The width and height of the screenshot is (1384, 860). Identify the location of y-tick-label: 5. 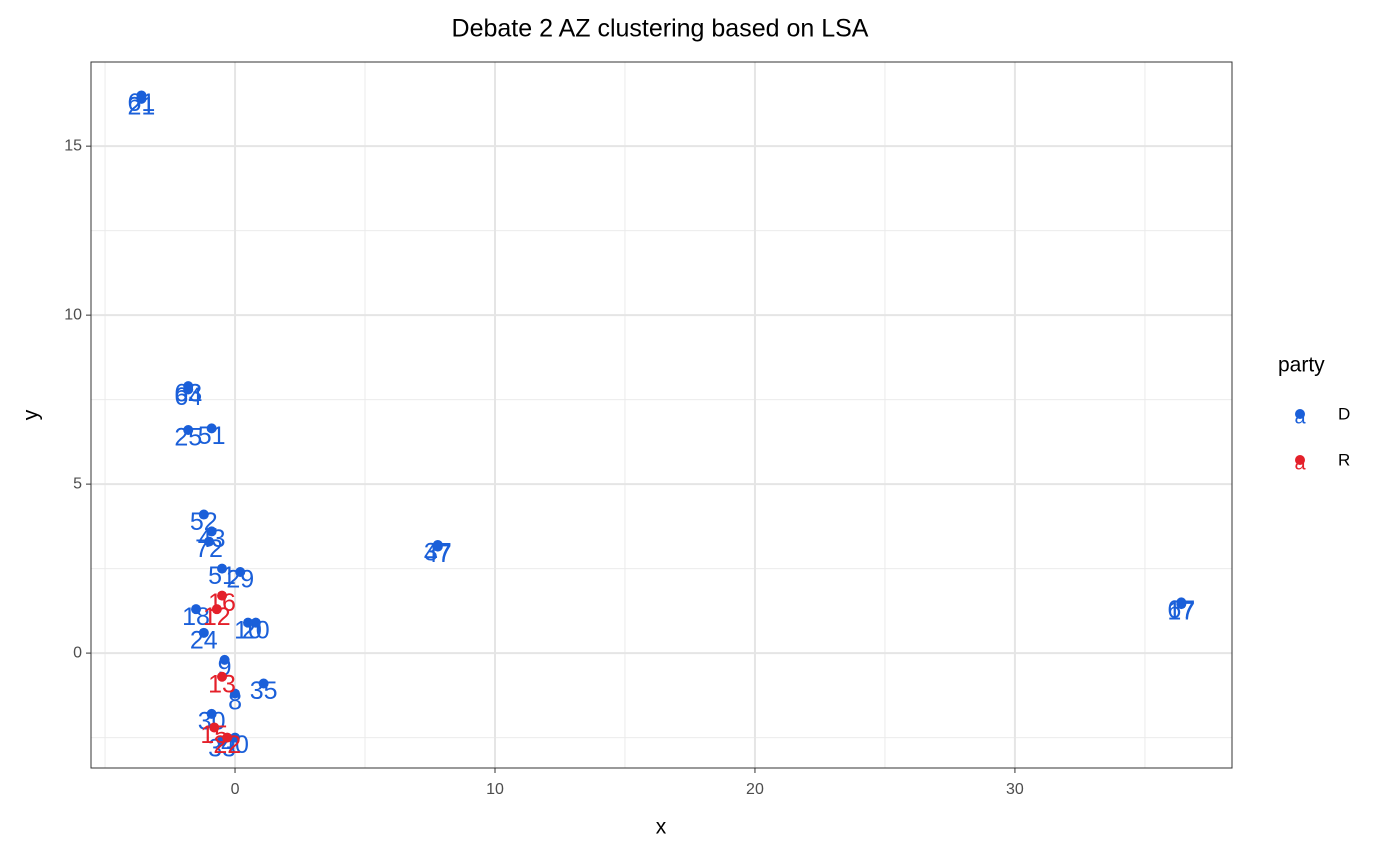
(77, 483).